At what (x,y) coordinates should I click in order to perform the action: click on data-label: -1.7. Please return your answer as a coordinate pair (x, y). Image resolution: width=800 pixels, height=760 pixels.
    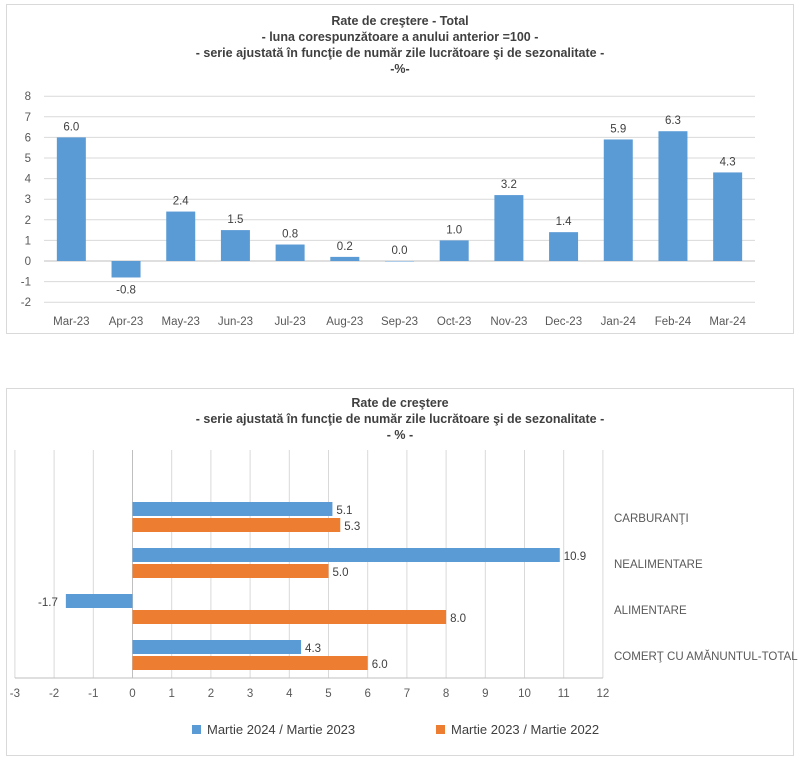
    Looking at the image, I should click on (48, 603).